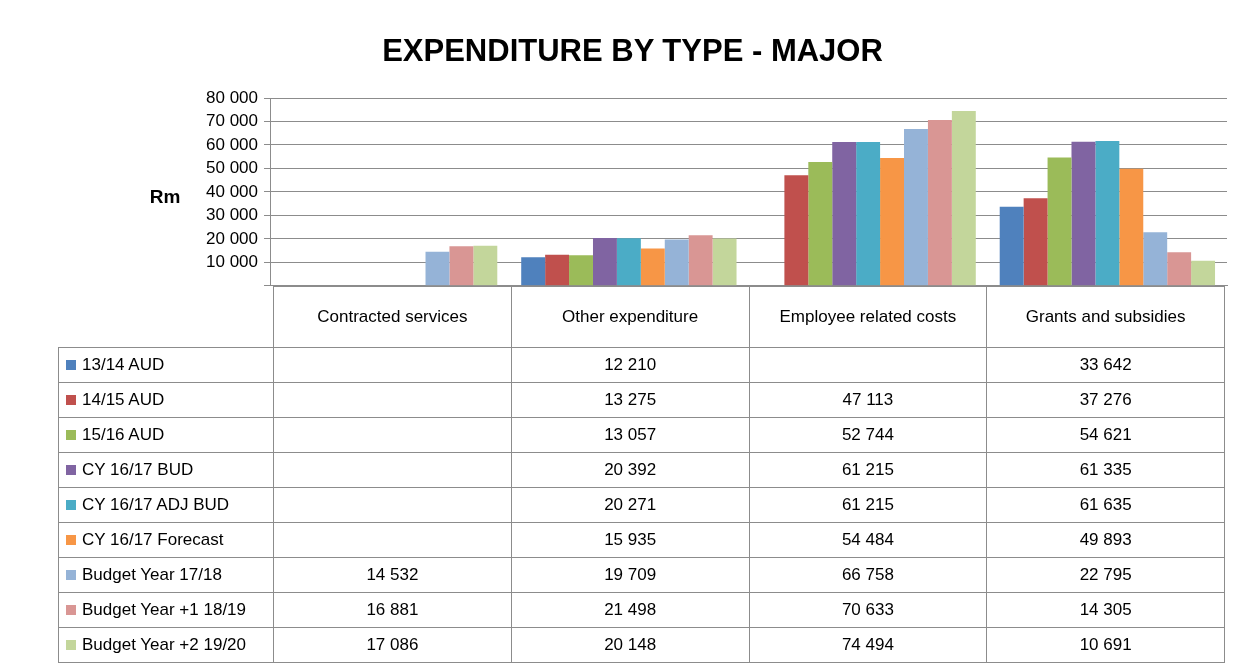  What do you see at coordinates (232, 191) in the screenshot?
I see `y-tick-label: 40 000` at bounding box center [232, 191].